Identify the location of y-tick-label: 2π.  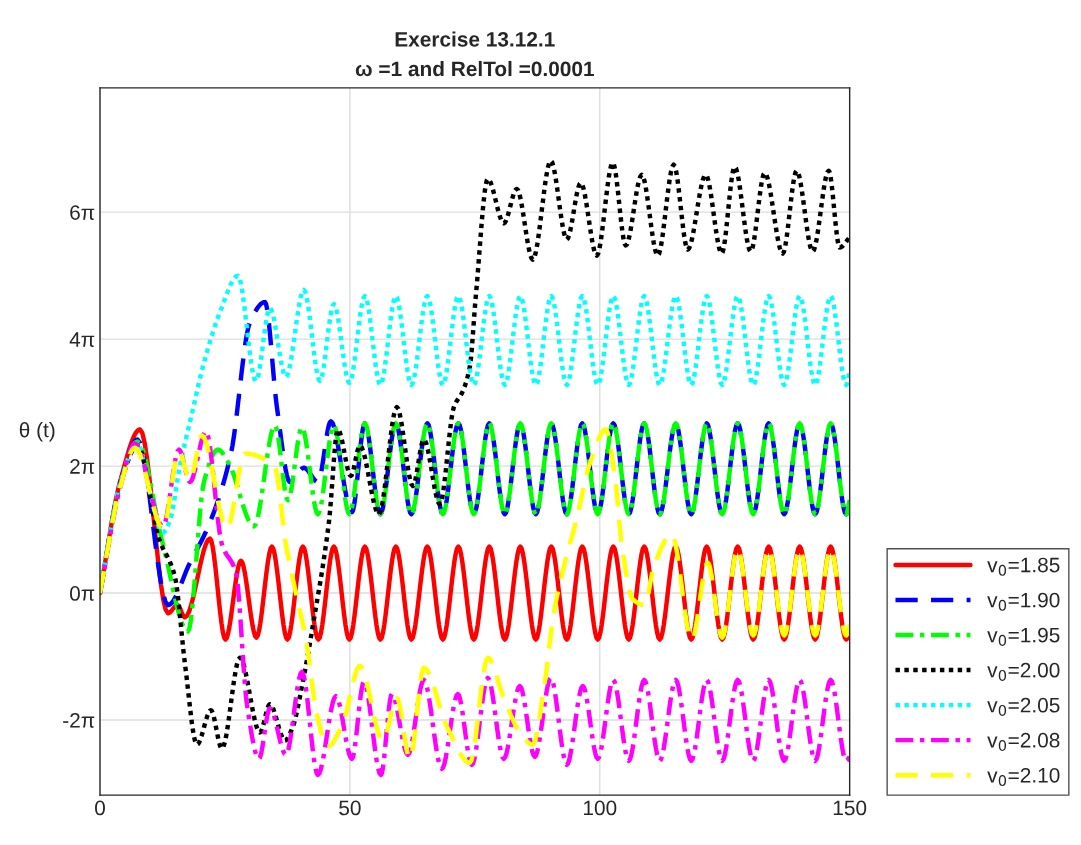
(82, 466).